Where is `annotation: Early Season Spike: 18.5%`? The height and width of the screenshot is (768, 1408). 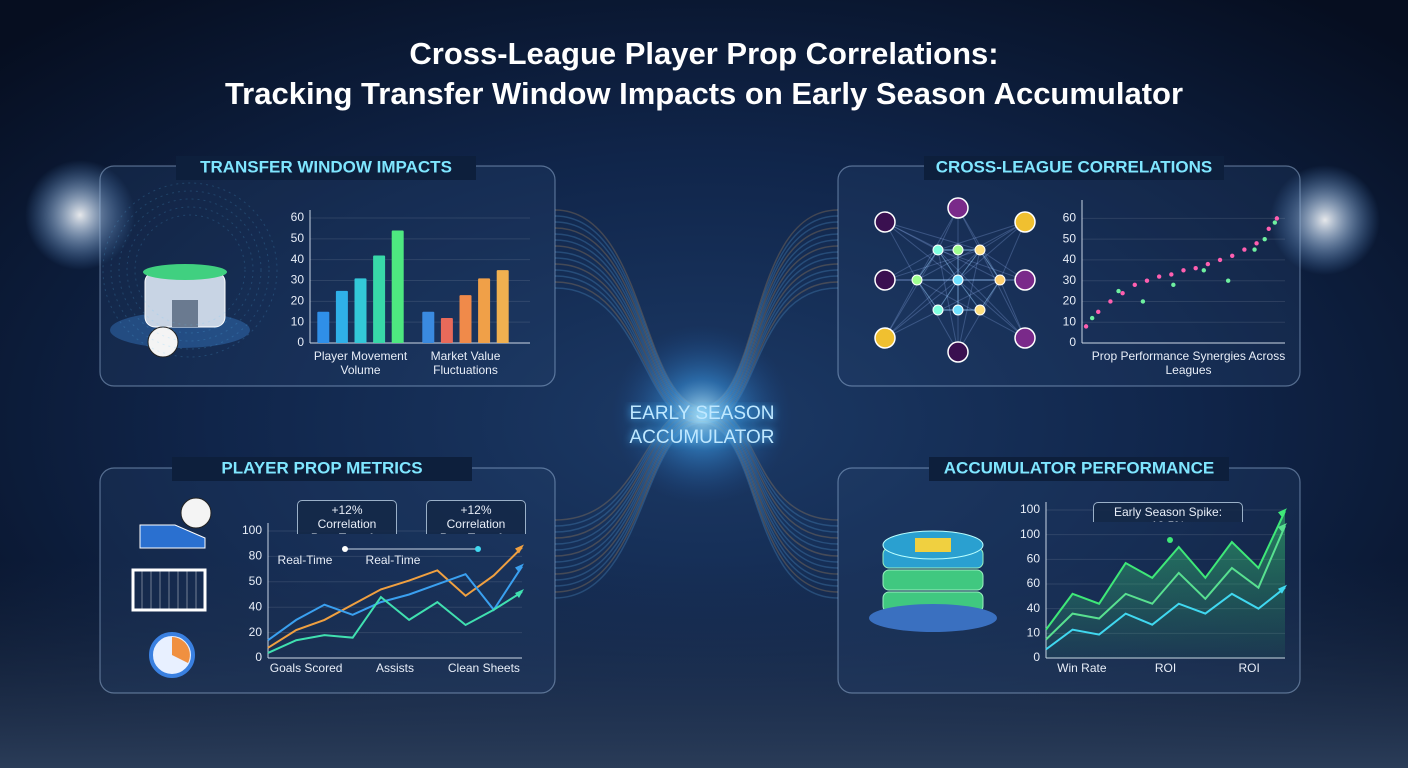 annotation: Early Season Spike: 18.5% is located at coordinates (1168, 512).